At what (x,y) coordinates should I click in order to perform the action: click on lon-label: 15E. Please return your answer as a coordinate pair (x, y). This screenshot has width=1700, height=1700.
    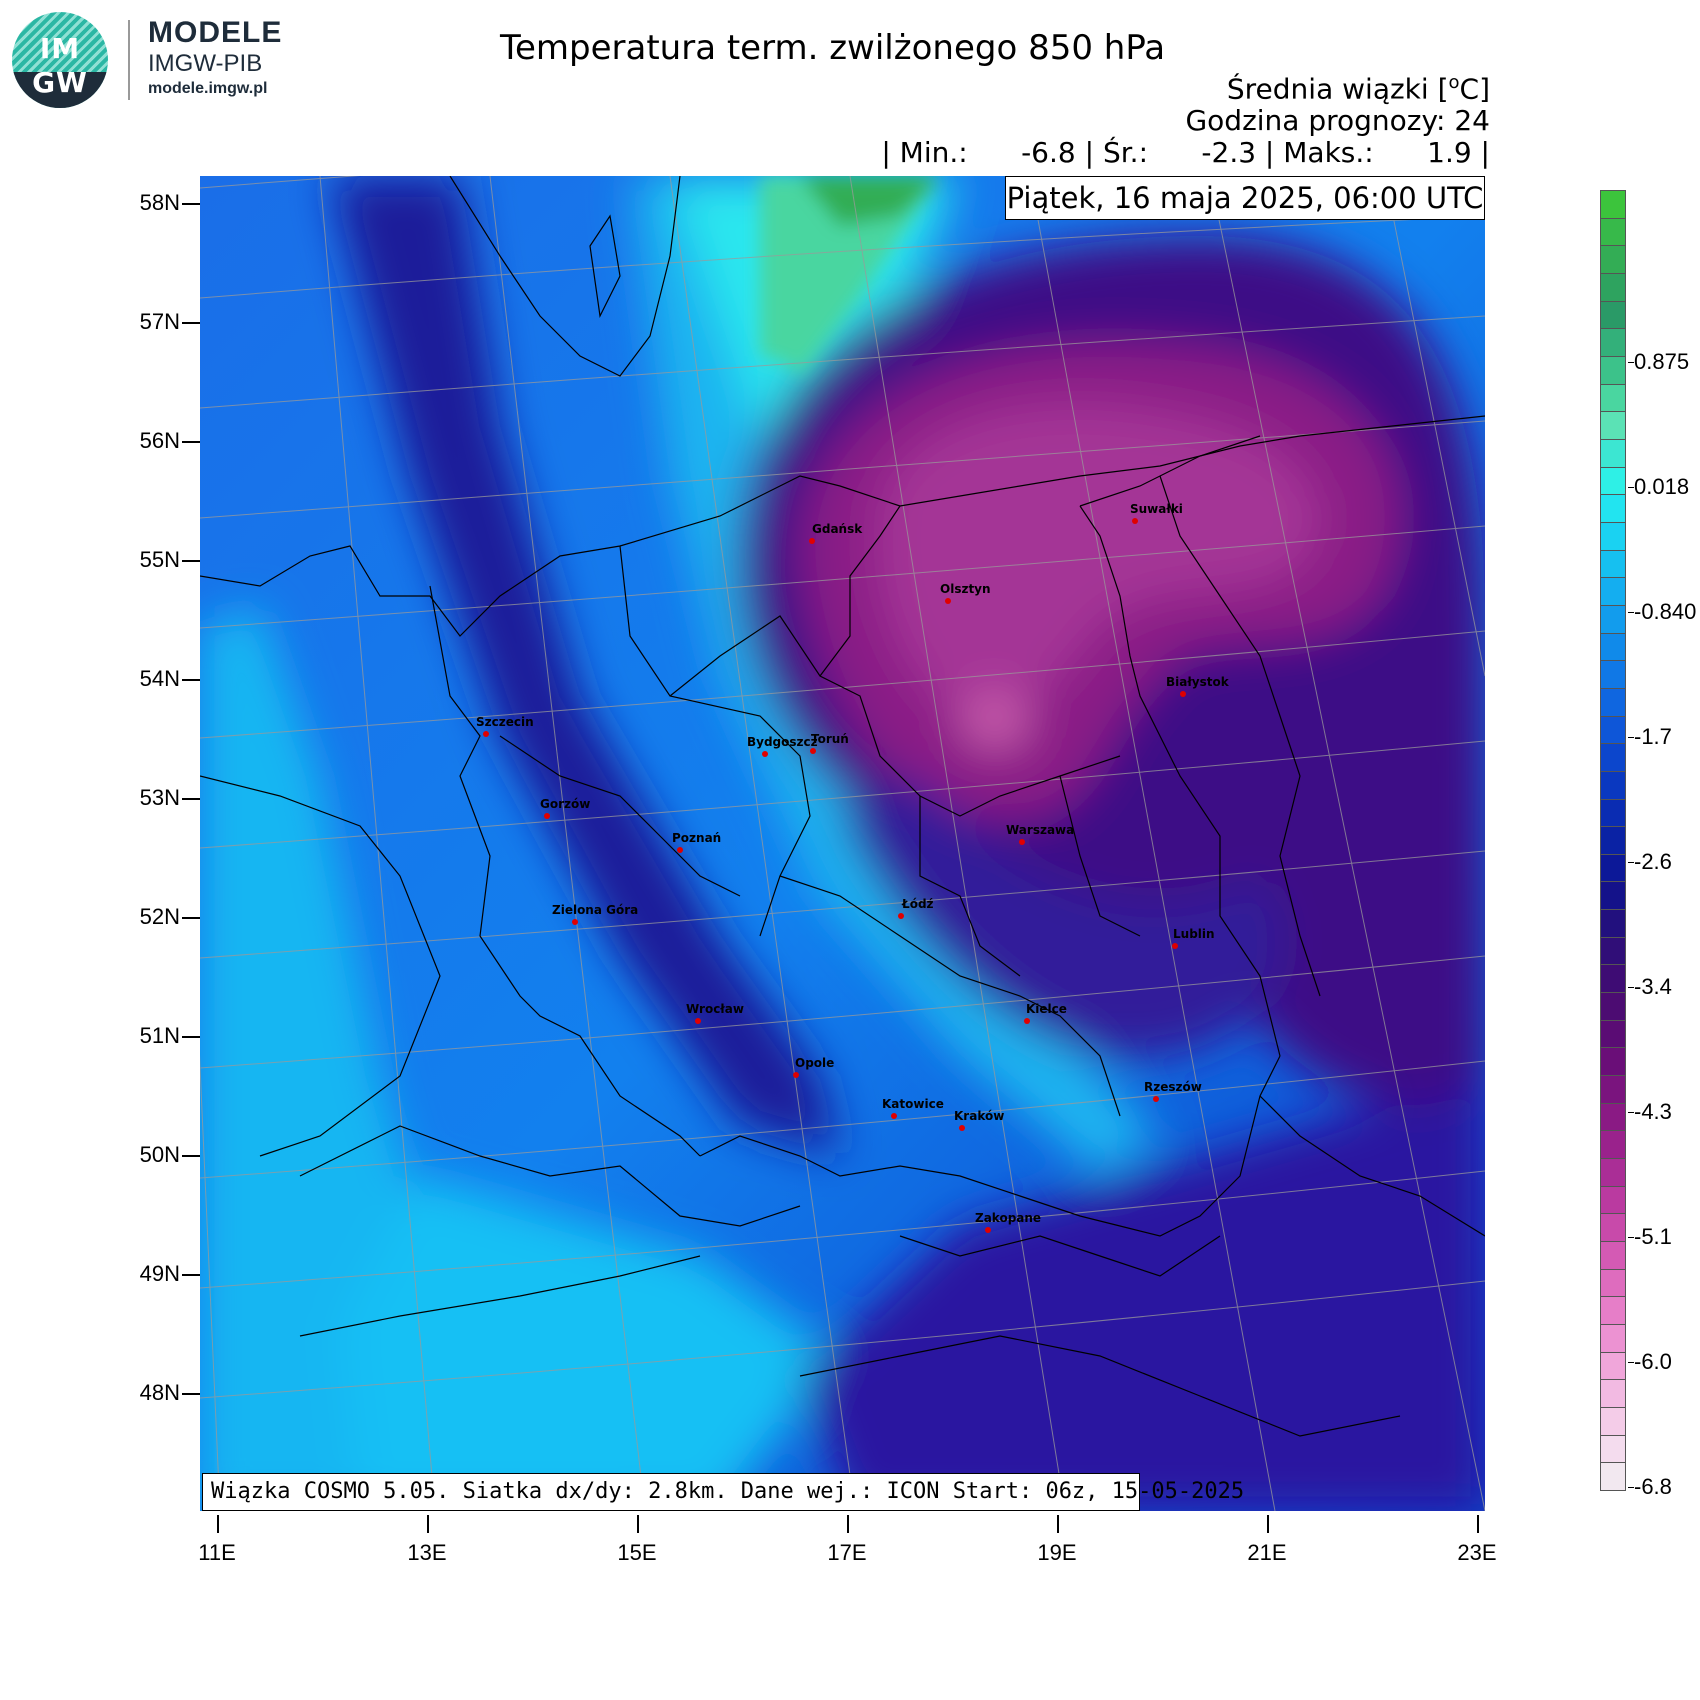
    Looking at the image, I should click on (637, 1552).